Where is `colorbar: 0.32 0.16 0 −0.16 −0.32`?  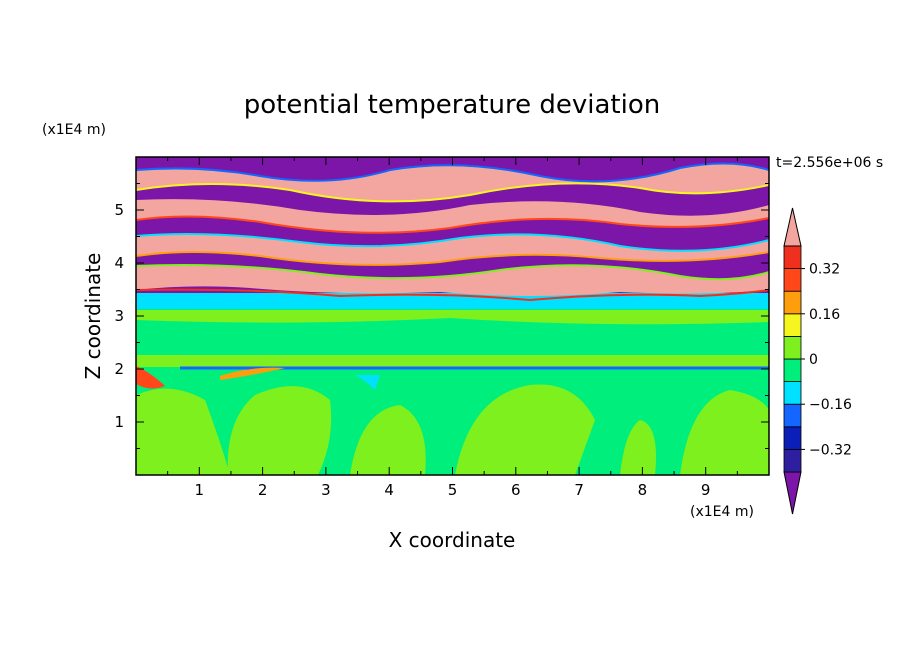 colorbar: 0.32 0.16 0 −0.16 −0.32 is located at coordinates (817, 361).